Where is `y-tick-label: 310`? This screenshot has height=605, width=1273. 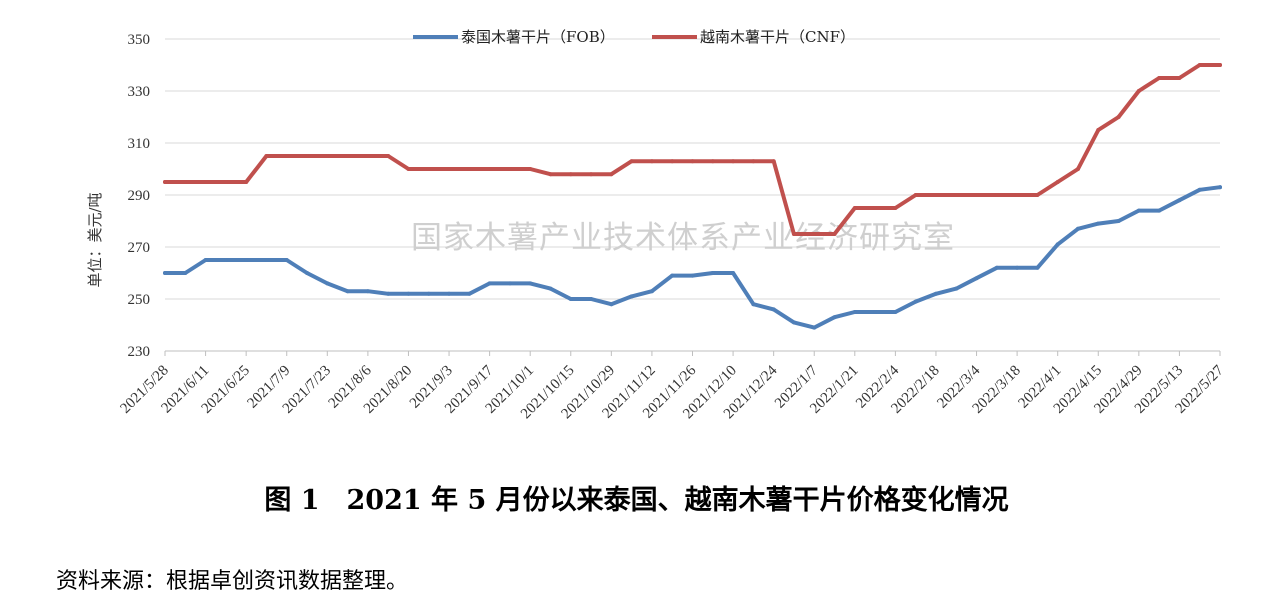
y-tick-label: 310 is located at coordinates (139, 144).